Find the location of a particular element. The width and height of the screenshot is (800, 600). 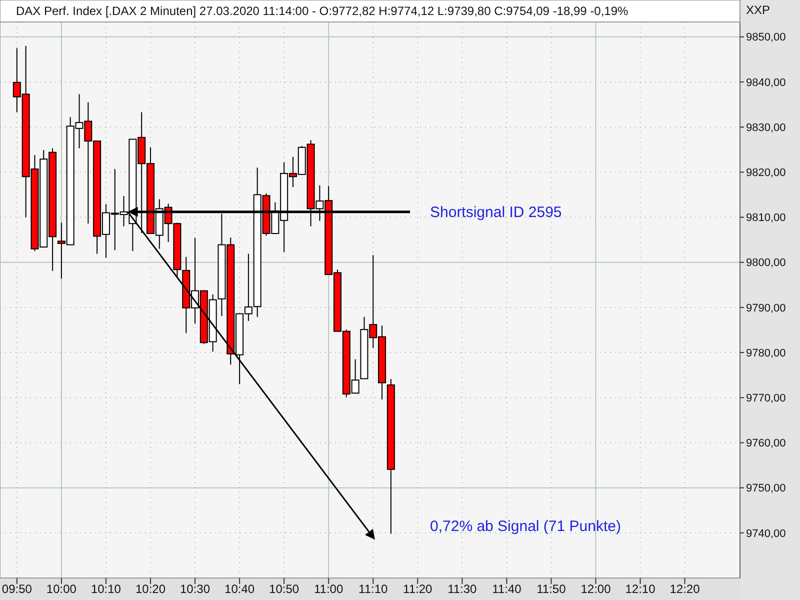

y-tick-label: 9800,00 is located at coordinates (766, 263).